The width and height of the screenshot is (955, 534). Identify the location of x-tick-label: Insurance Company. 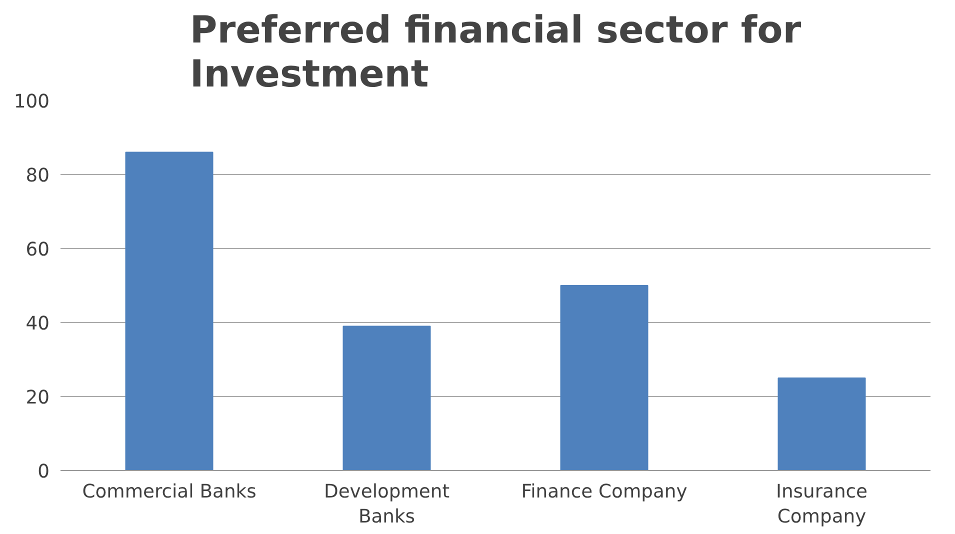
(822, 505).